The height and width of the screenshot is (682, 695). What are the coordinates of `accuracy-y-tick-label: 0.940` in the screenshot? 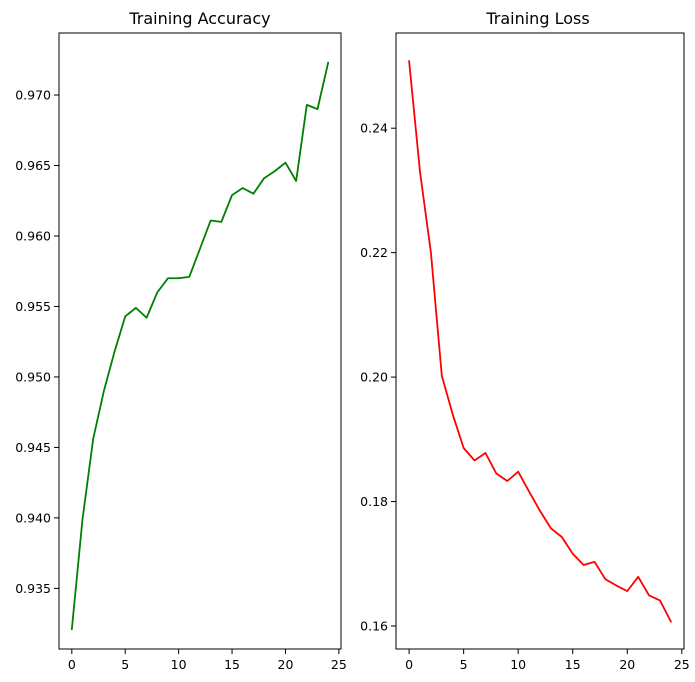 It's located at (33, 517).